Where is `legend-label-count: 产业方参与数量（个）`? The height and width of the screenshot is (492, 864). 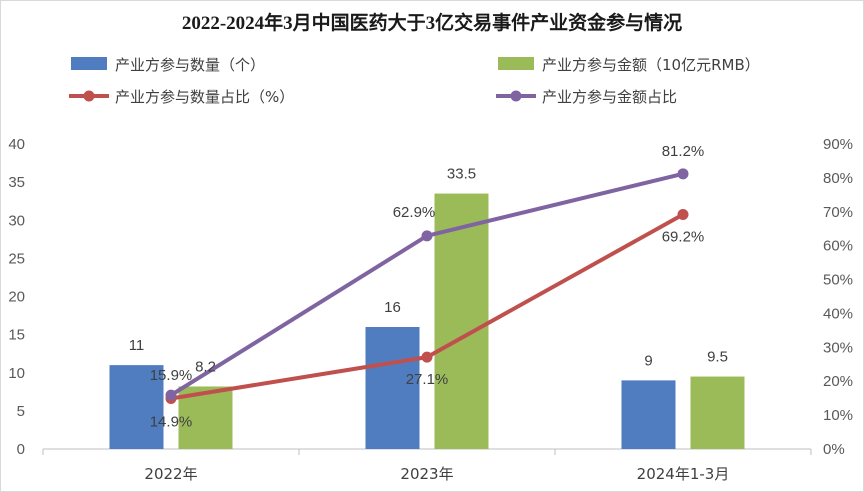 legend-label-count: 产业方参与数量（个） is located at coordinates (190, 65).